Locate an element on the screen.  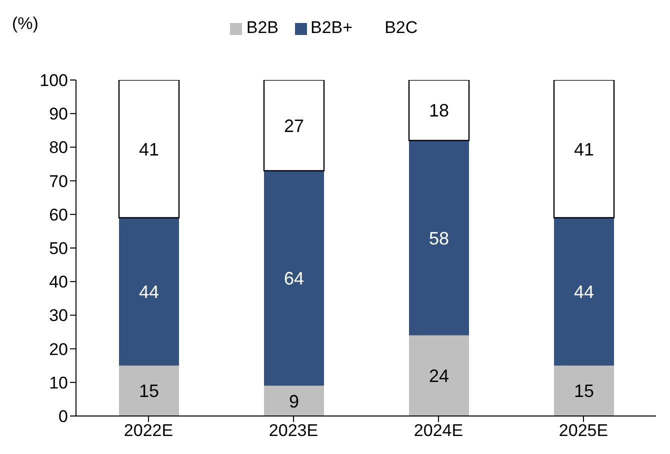
y-tick-label: 10 is located at coordinates (58, 382).